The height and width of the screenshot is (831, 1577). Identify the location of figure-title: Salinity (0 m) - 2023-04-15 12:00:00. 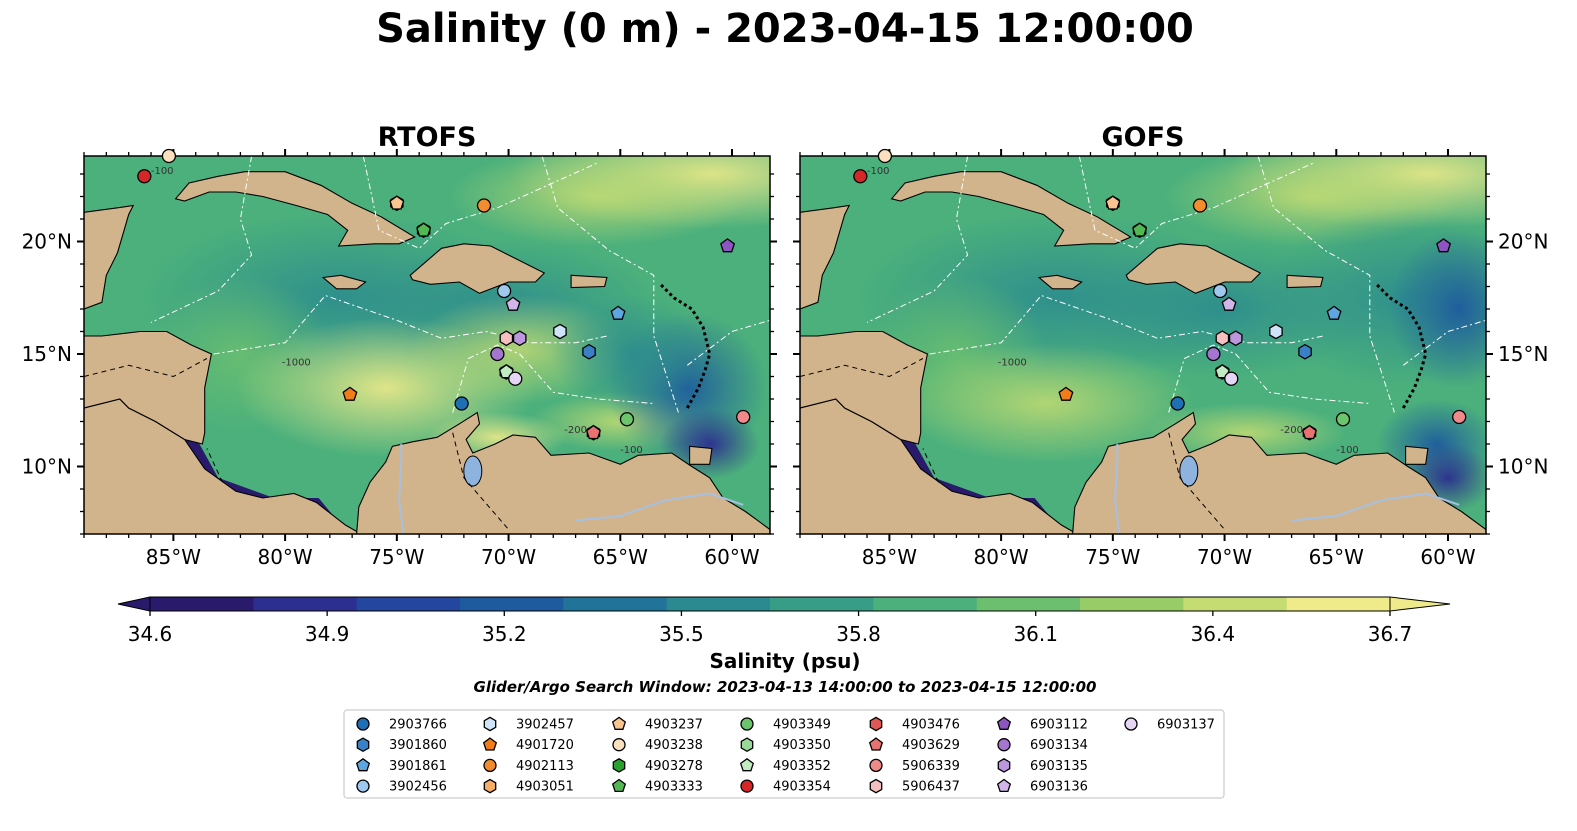
(785, 29).